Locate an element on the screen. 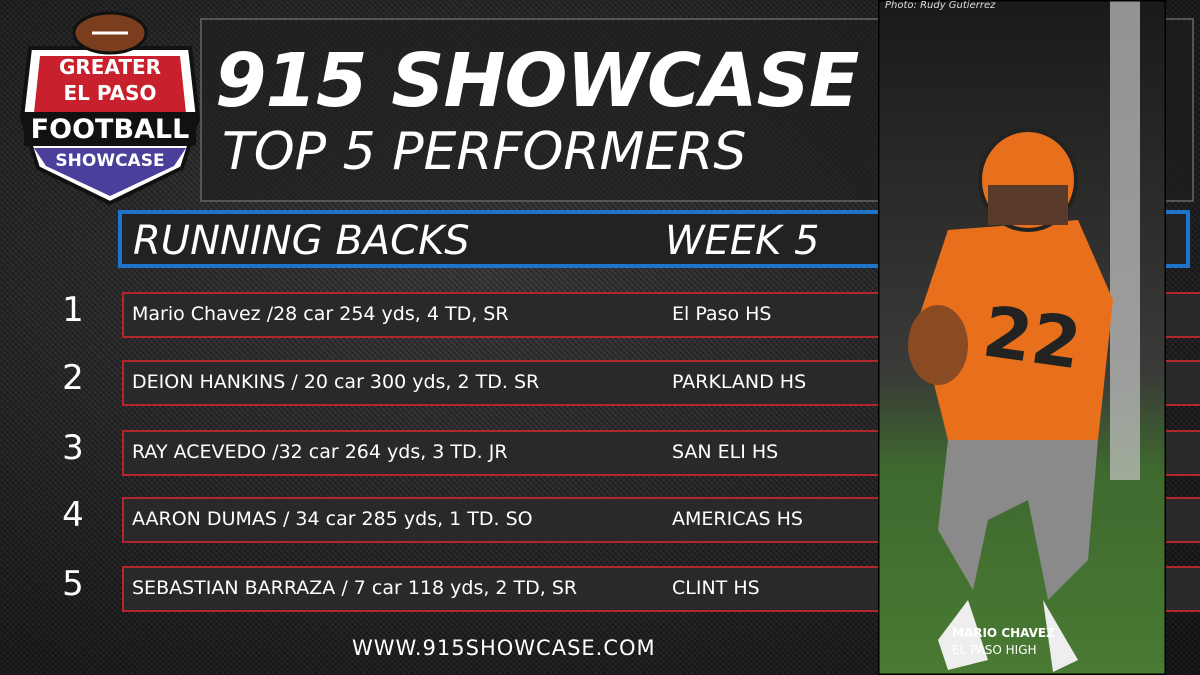 Image resolution: width=1200 pixels, height=675 pixels. section-title: RUNNING BACKS is located at coordinates (301, 241).